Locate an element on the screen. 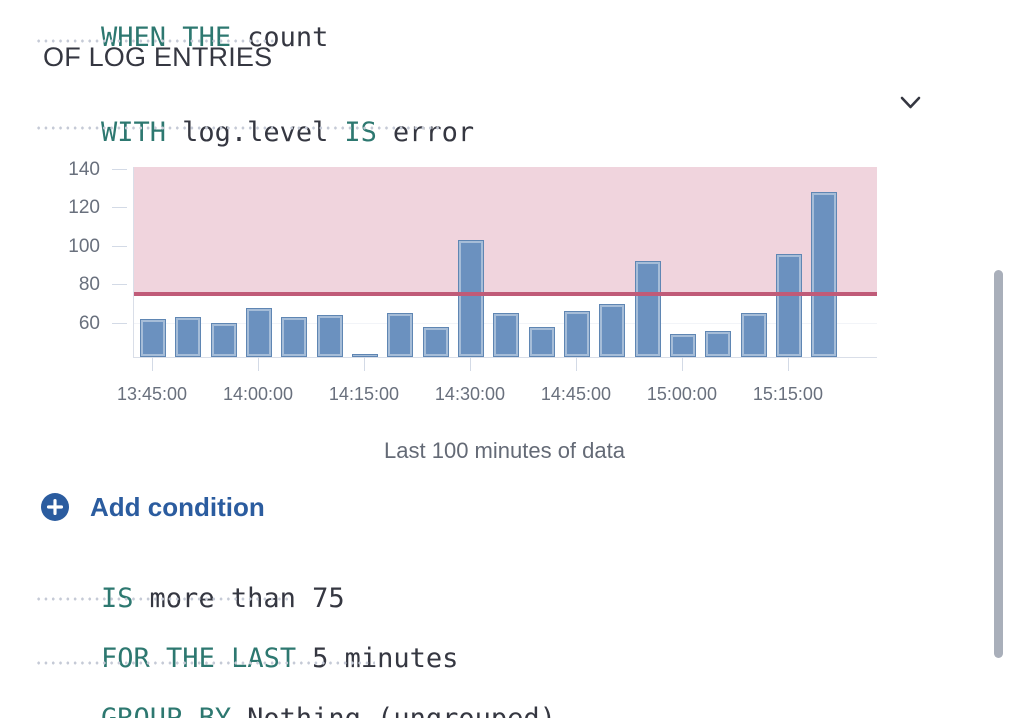  vertical-scrollbar-thumb is located at coordinates (998, 464).